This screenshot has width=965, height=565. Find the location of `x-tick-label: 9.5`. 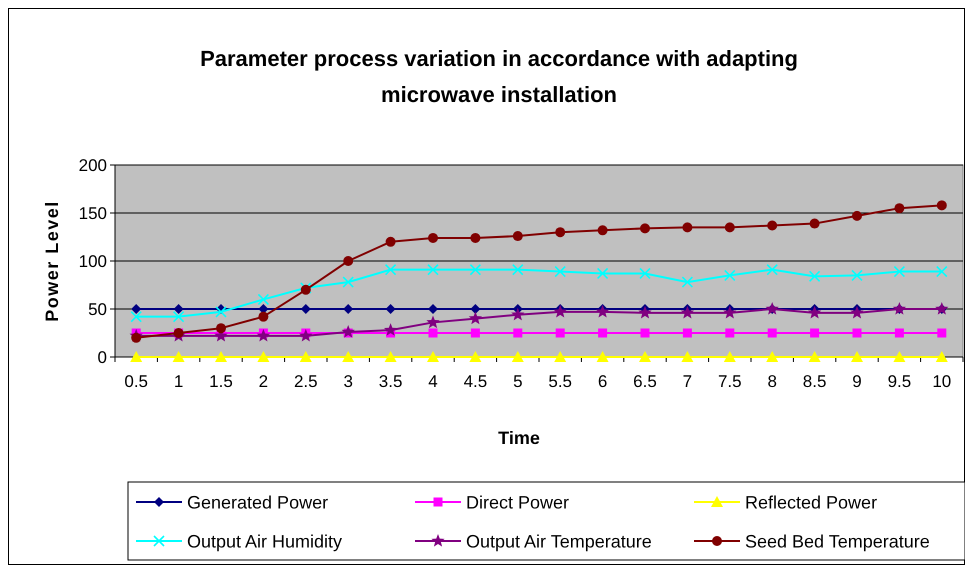

x-tick-label: 9.5 is located at coordinates (900, 381).